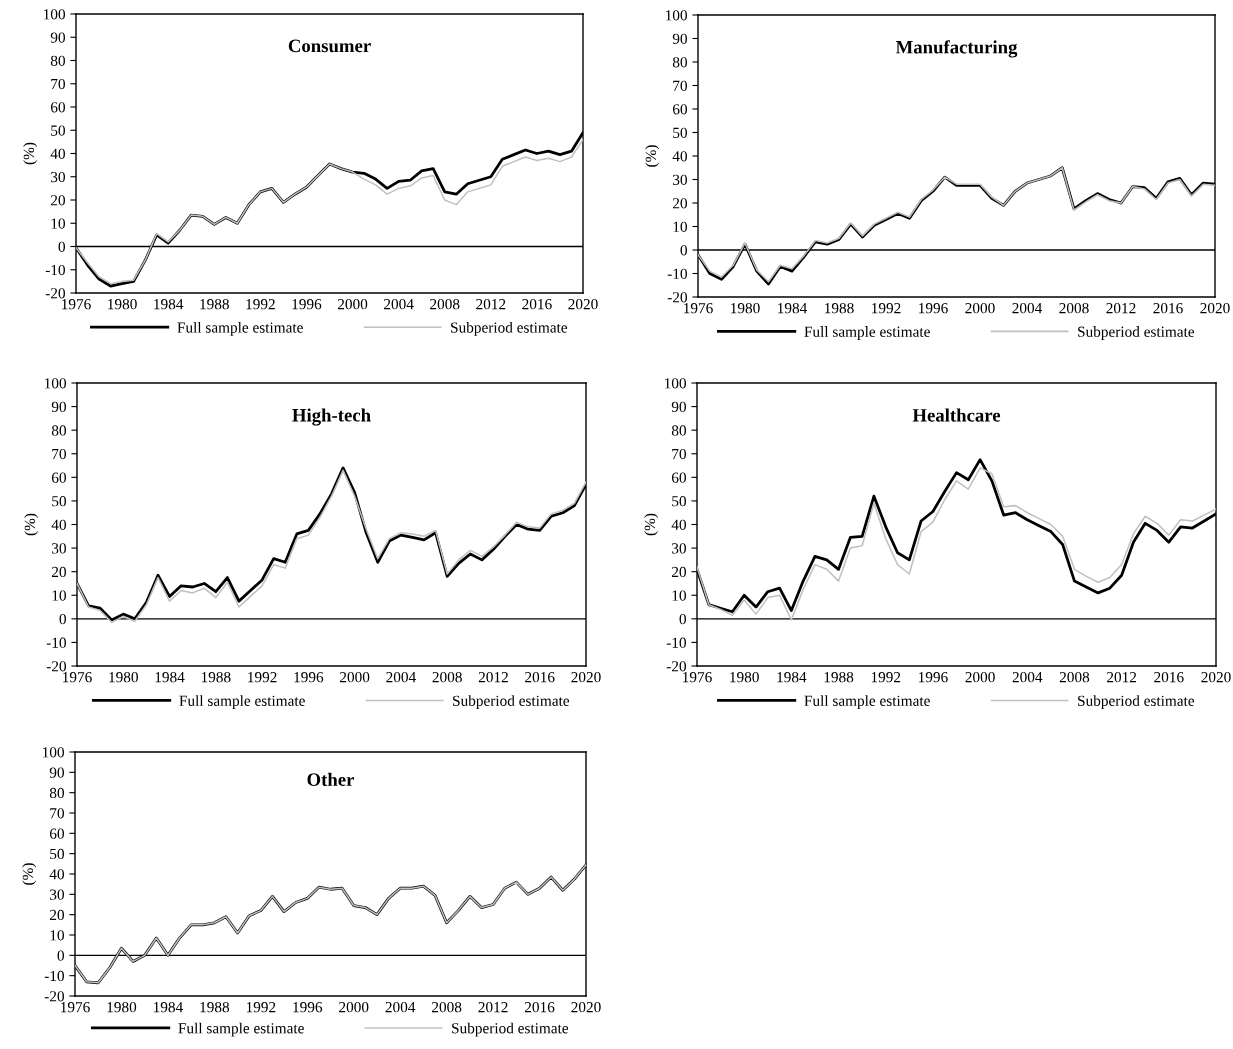 The image size is (1233, 1049). What do you see at coordinates (331, 417) in the screenshot?
I see `text: High-tech` at bounding box center [331, 417].